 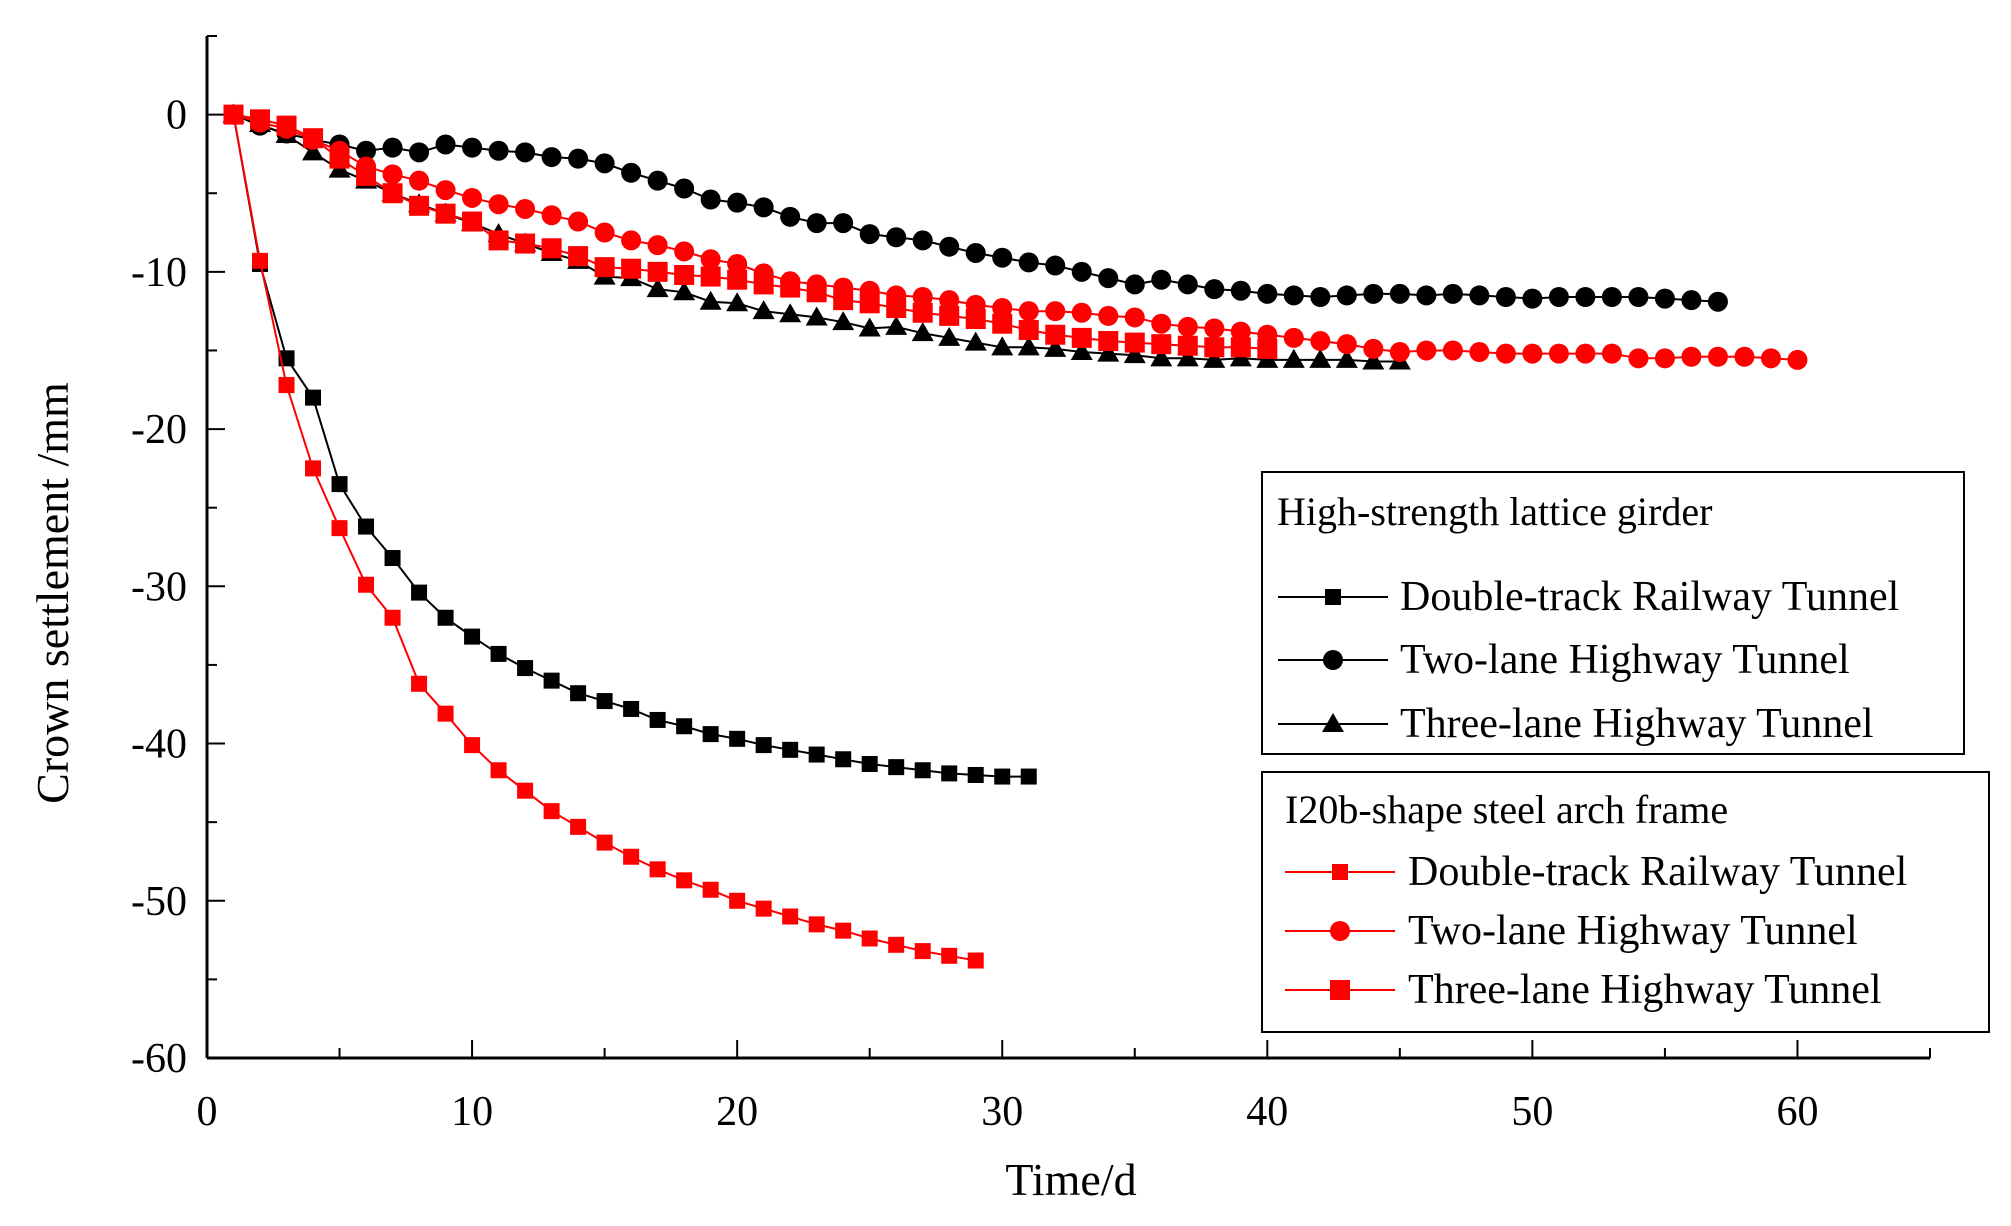 What do you see at coordinates (1494, 511) in the screenshot?
I see `legend-title: High-strength lattice girder` at bounding box center [1494, 511].